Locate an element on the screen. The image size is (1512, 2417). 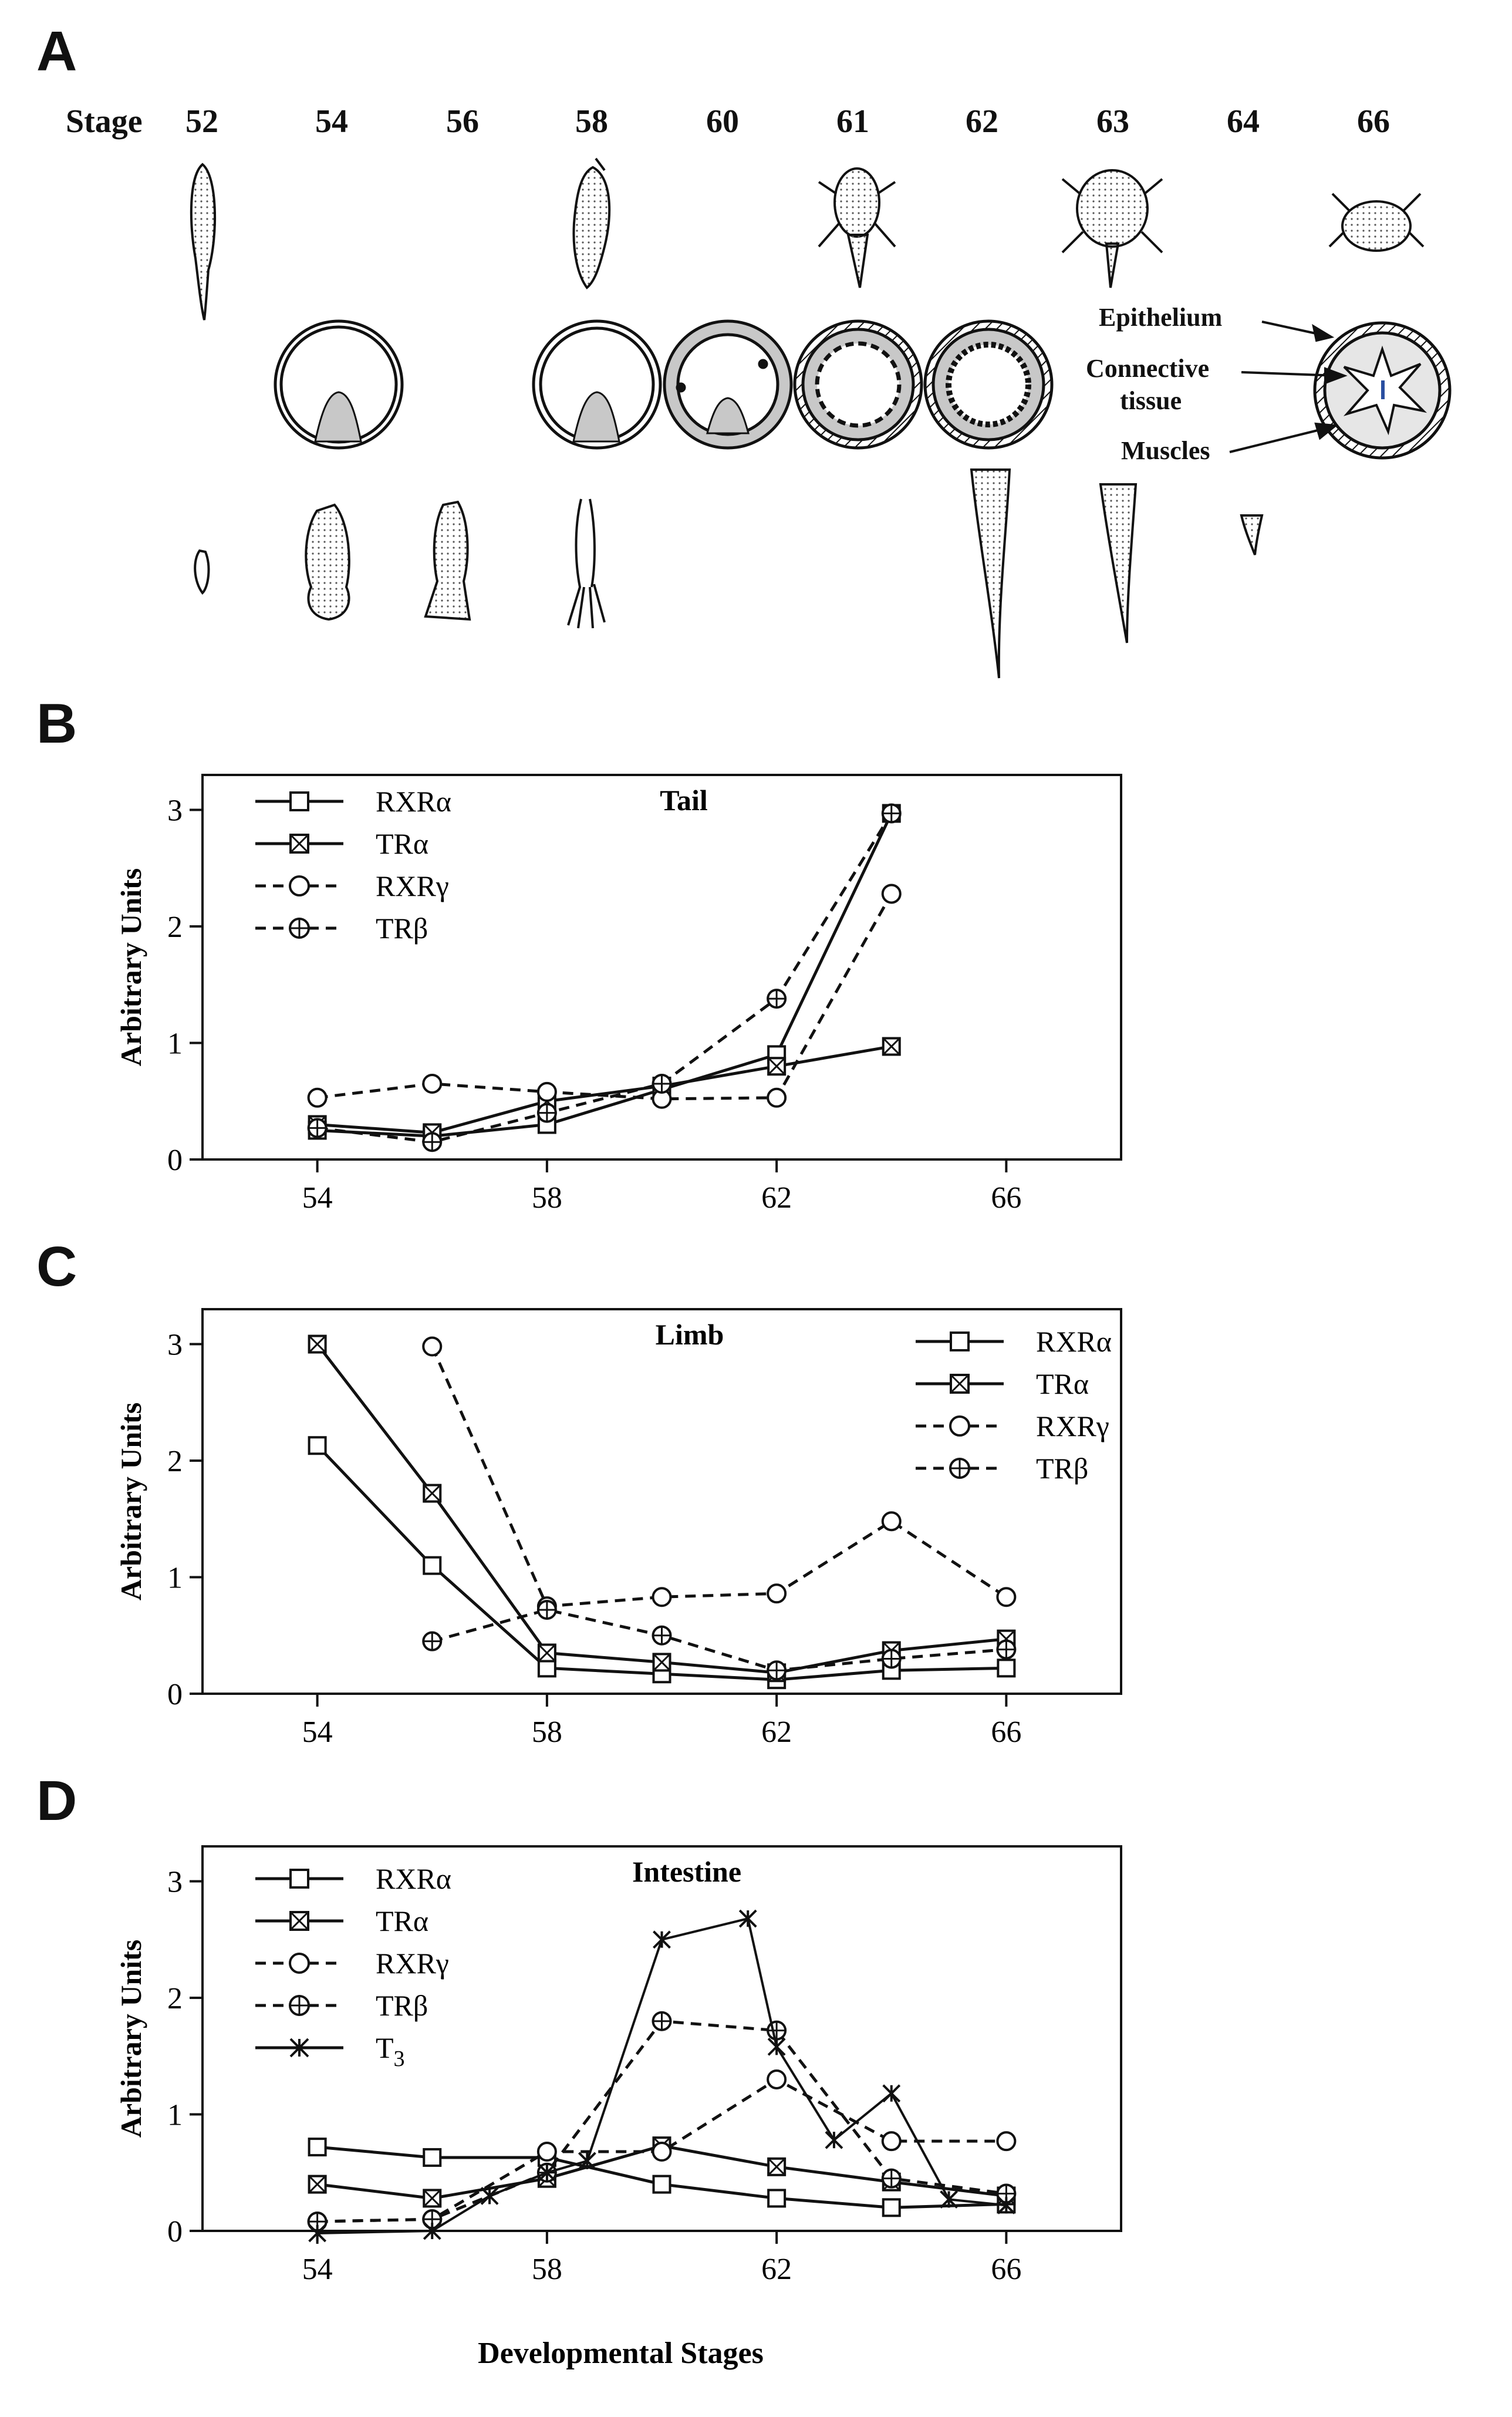
legend: RXRα TRα RXRγ TRβ T3 is located at coordinates (353, 1966).